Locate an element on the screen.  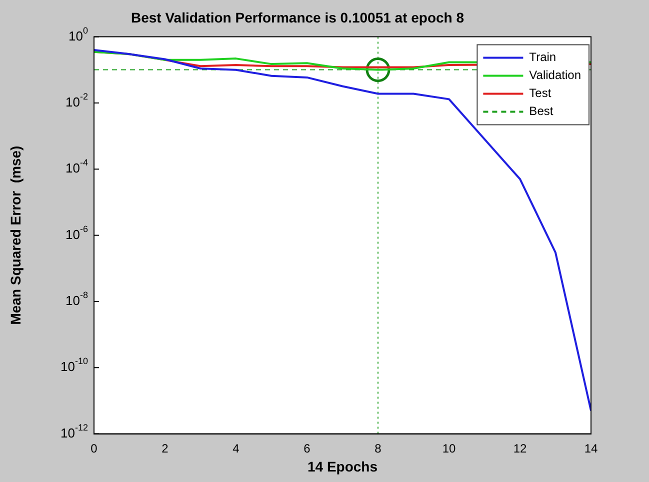
x-tick-label: 12 is located at coordinates (520, 448).